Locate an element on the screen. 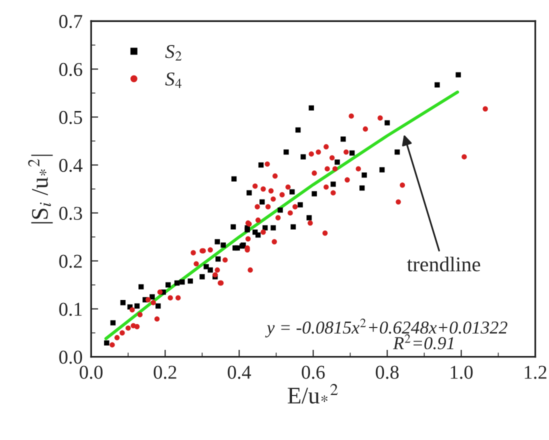 This screenshot has height=440, width=549. x-tick-label: 1.0 is located at coordinates (461, 372).